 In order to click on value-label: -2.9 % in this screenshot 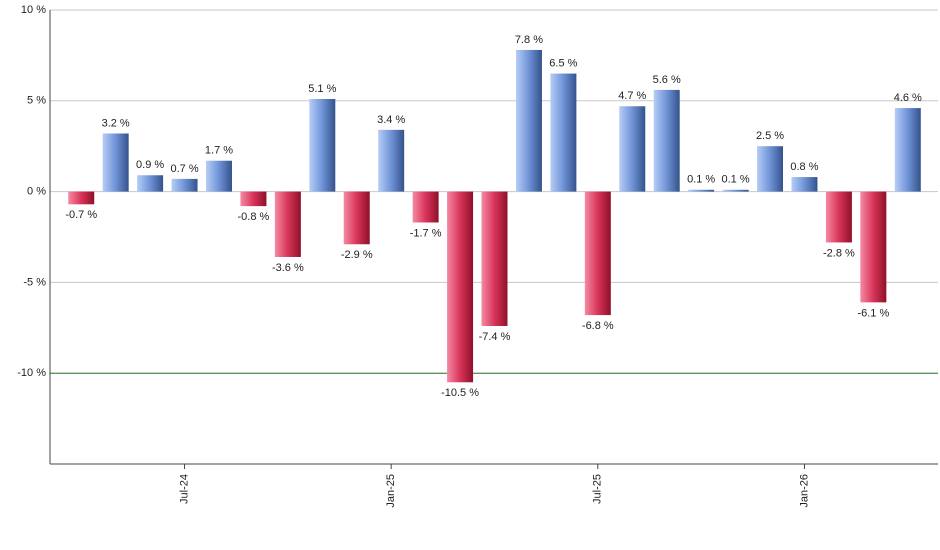, I will do `click(357, 255)`.